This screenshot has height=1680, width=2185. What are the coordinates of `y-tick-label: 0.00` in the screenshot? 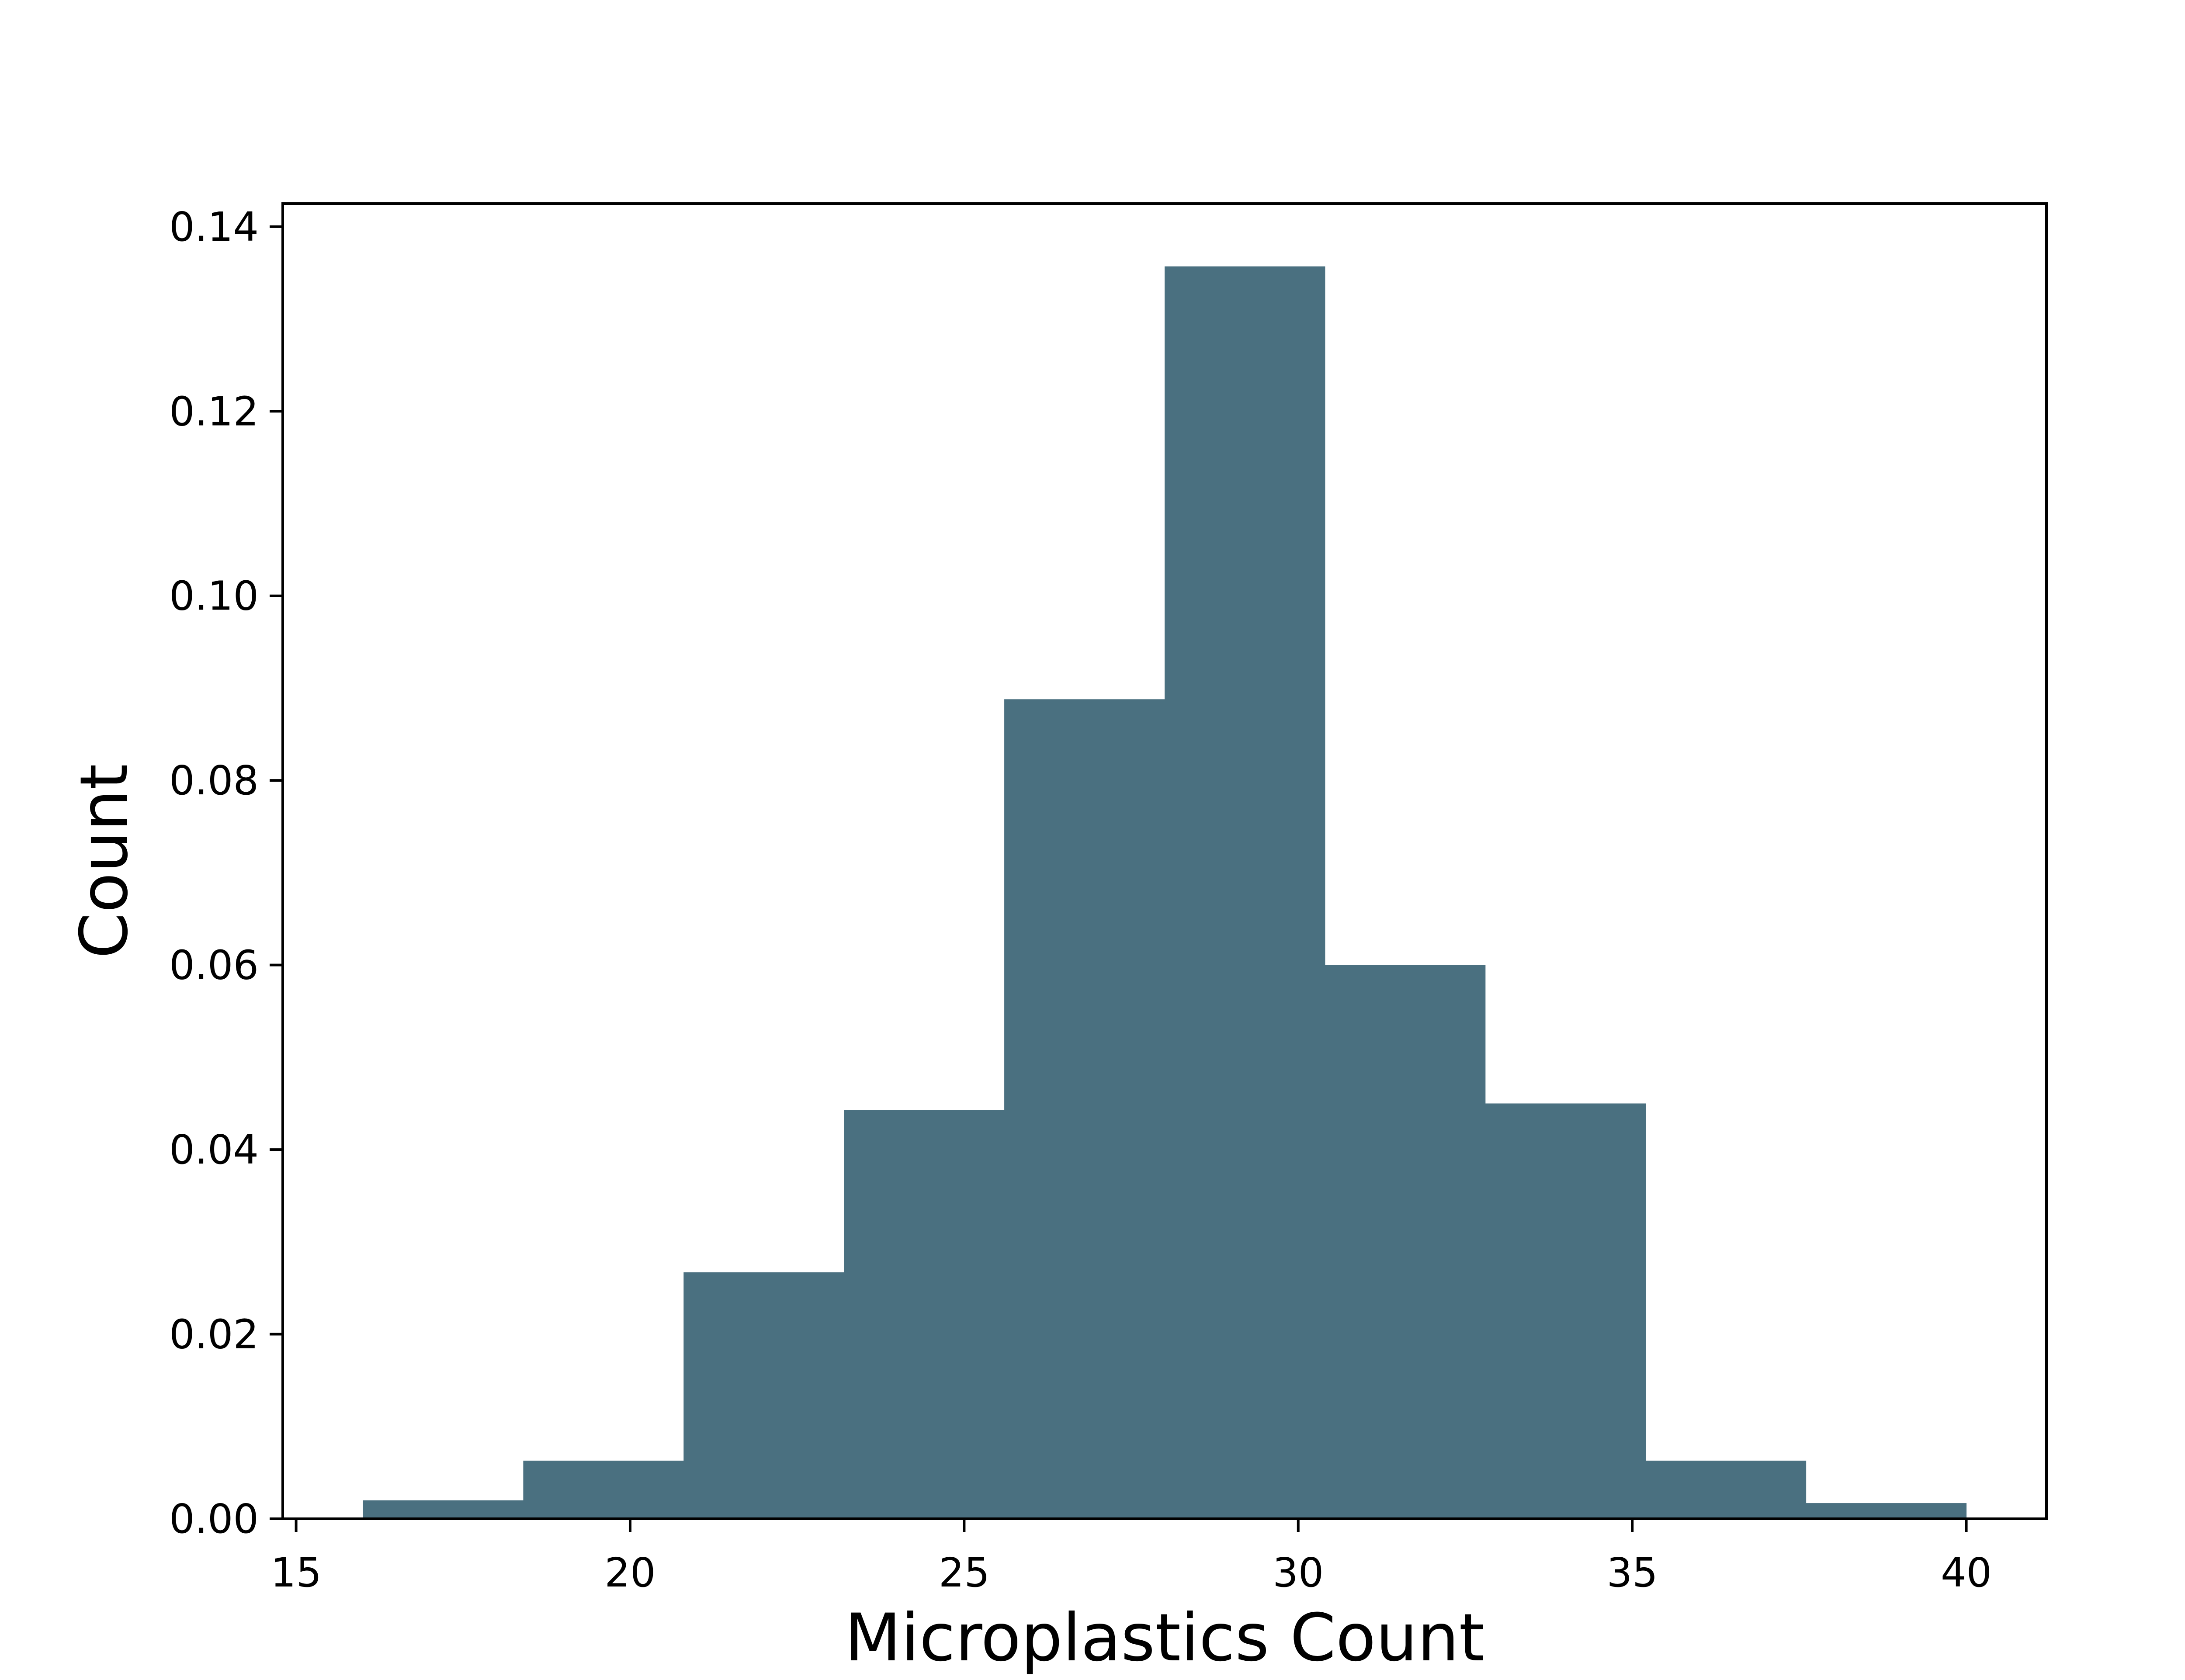 It's located at (214, 1519).